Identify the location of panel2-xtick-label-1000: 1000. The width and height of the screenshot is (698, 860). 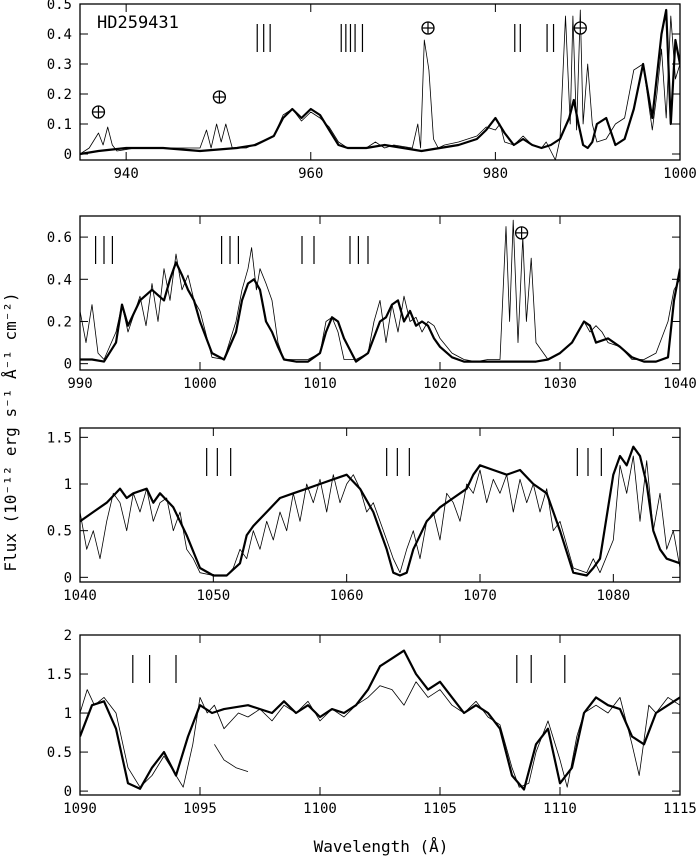
(200, 384).